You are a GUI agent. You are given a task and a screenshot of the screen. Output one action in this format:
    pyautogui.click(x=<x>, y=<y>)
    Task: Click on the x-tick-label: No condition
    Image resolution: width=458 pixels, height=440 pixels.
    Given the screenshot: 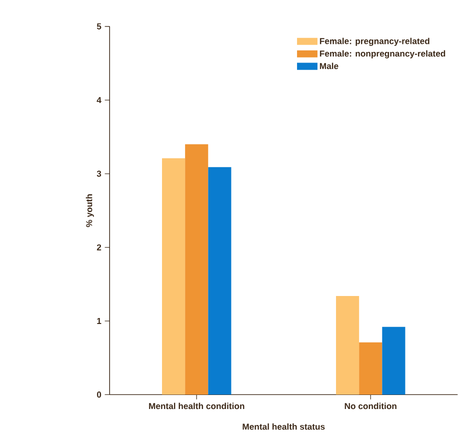 What is the action you would take?
    pyautogui.click(x=370, y=406)
    